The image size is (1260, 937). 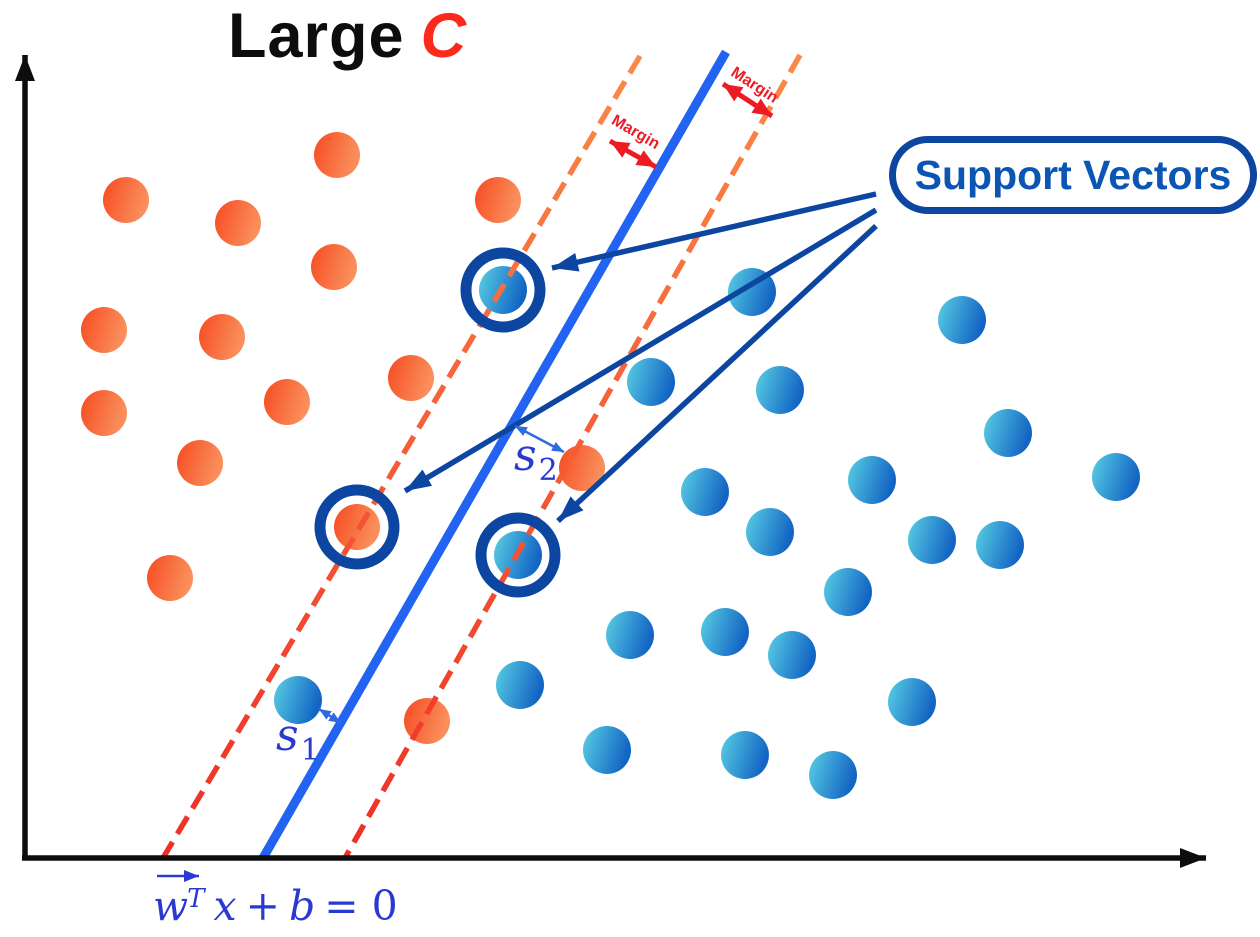 What do you see at coordinates (361, 906) in the screenshot?
I see `eq-equals-zero: = 0` at bounding box center [361, 906].